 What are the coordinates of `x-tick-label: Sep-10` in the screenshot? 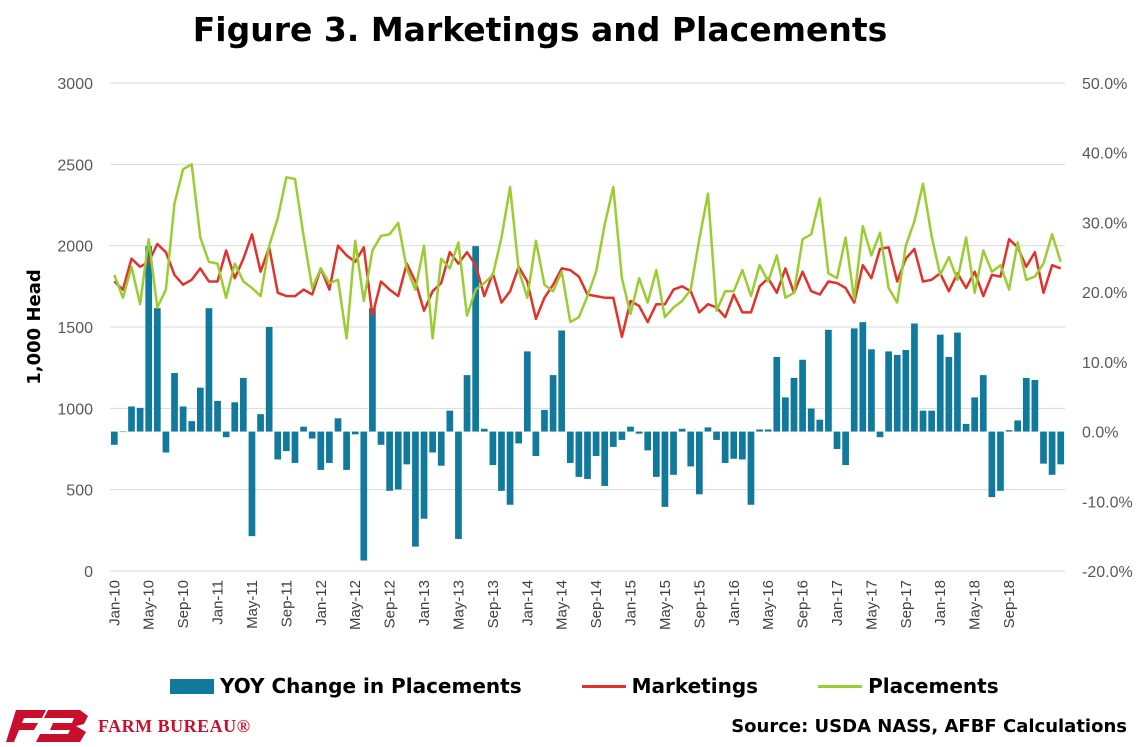 It's located at (183, 604).